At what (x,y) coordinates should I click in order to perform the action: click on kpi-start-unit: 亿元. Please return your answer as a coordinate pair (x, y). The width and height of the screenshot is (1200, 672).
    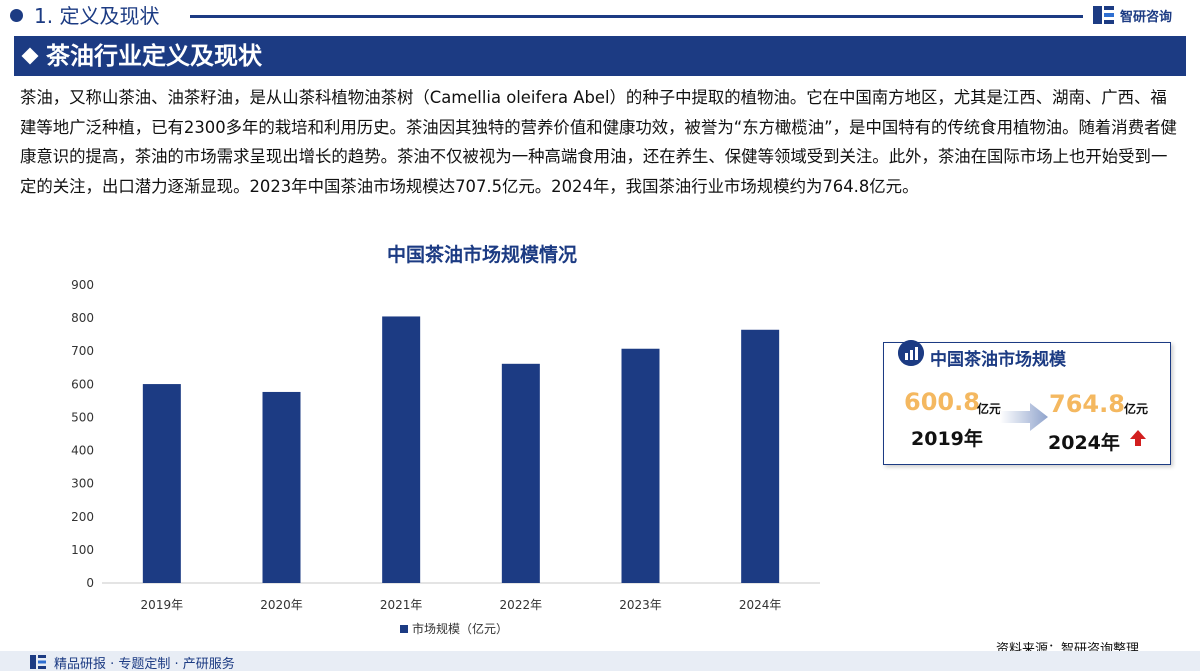
    Looking at the image, I should click on (989, 409).